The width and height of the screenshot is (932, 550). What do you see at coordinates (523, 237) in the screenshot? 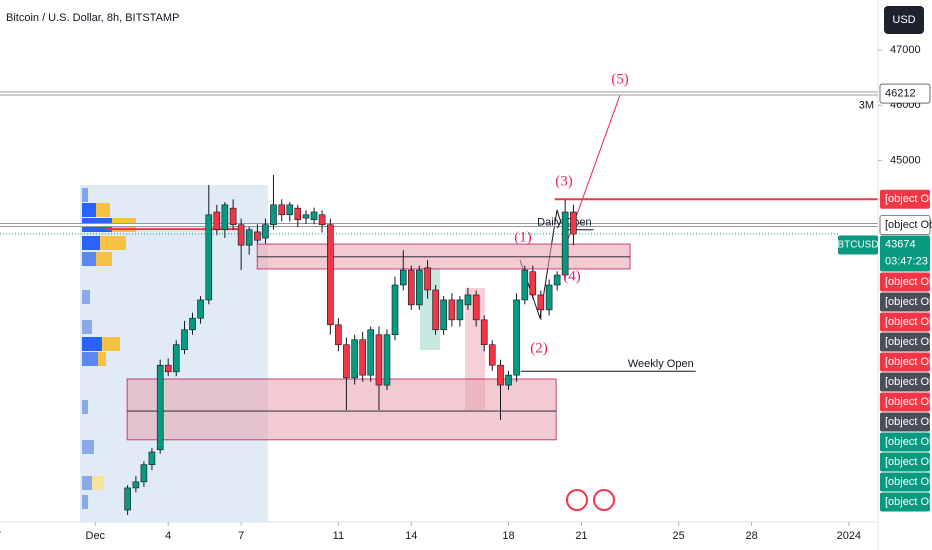
I see `wave-label: (1)` at bounding box center [523, 237].